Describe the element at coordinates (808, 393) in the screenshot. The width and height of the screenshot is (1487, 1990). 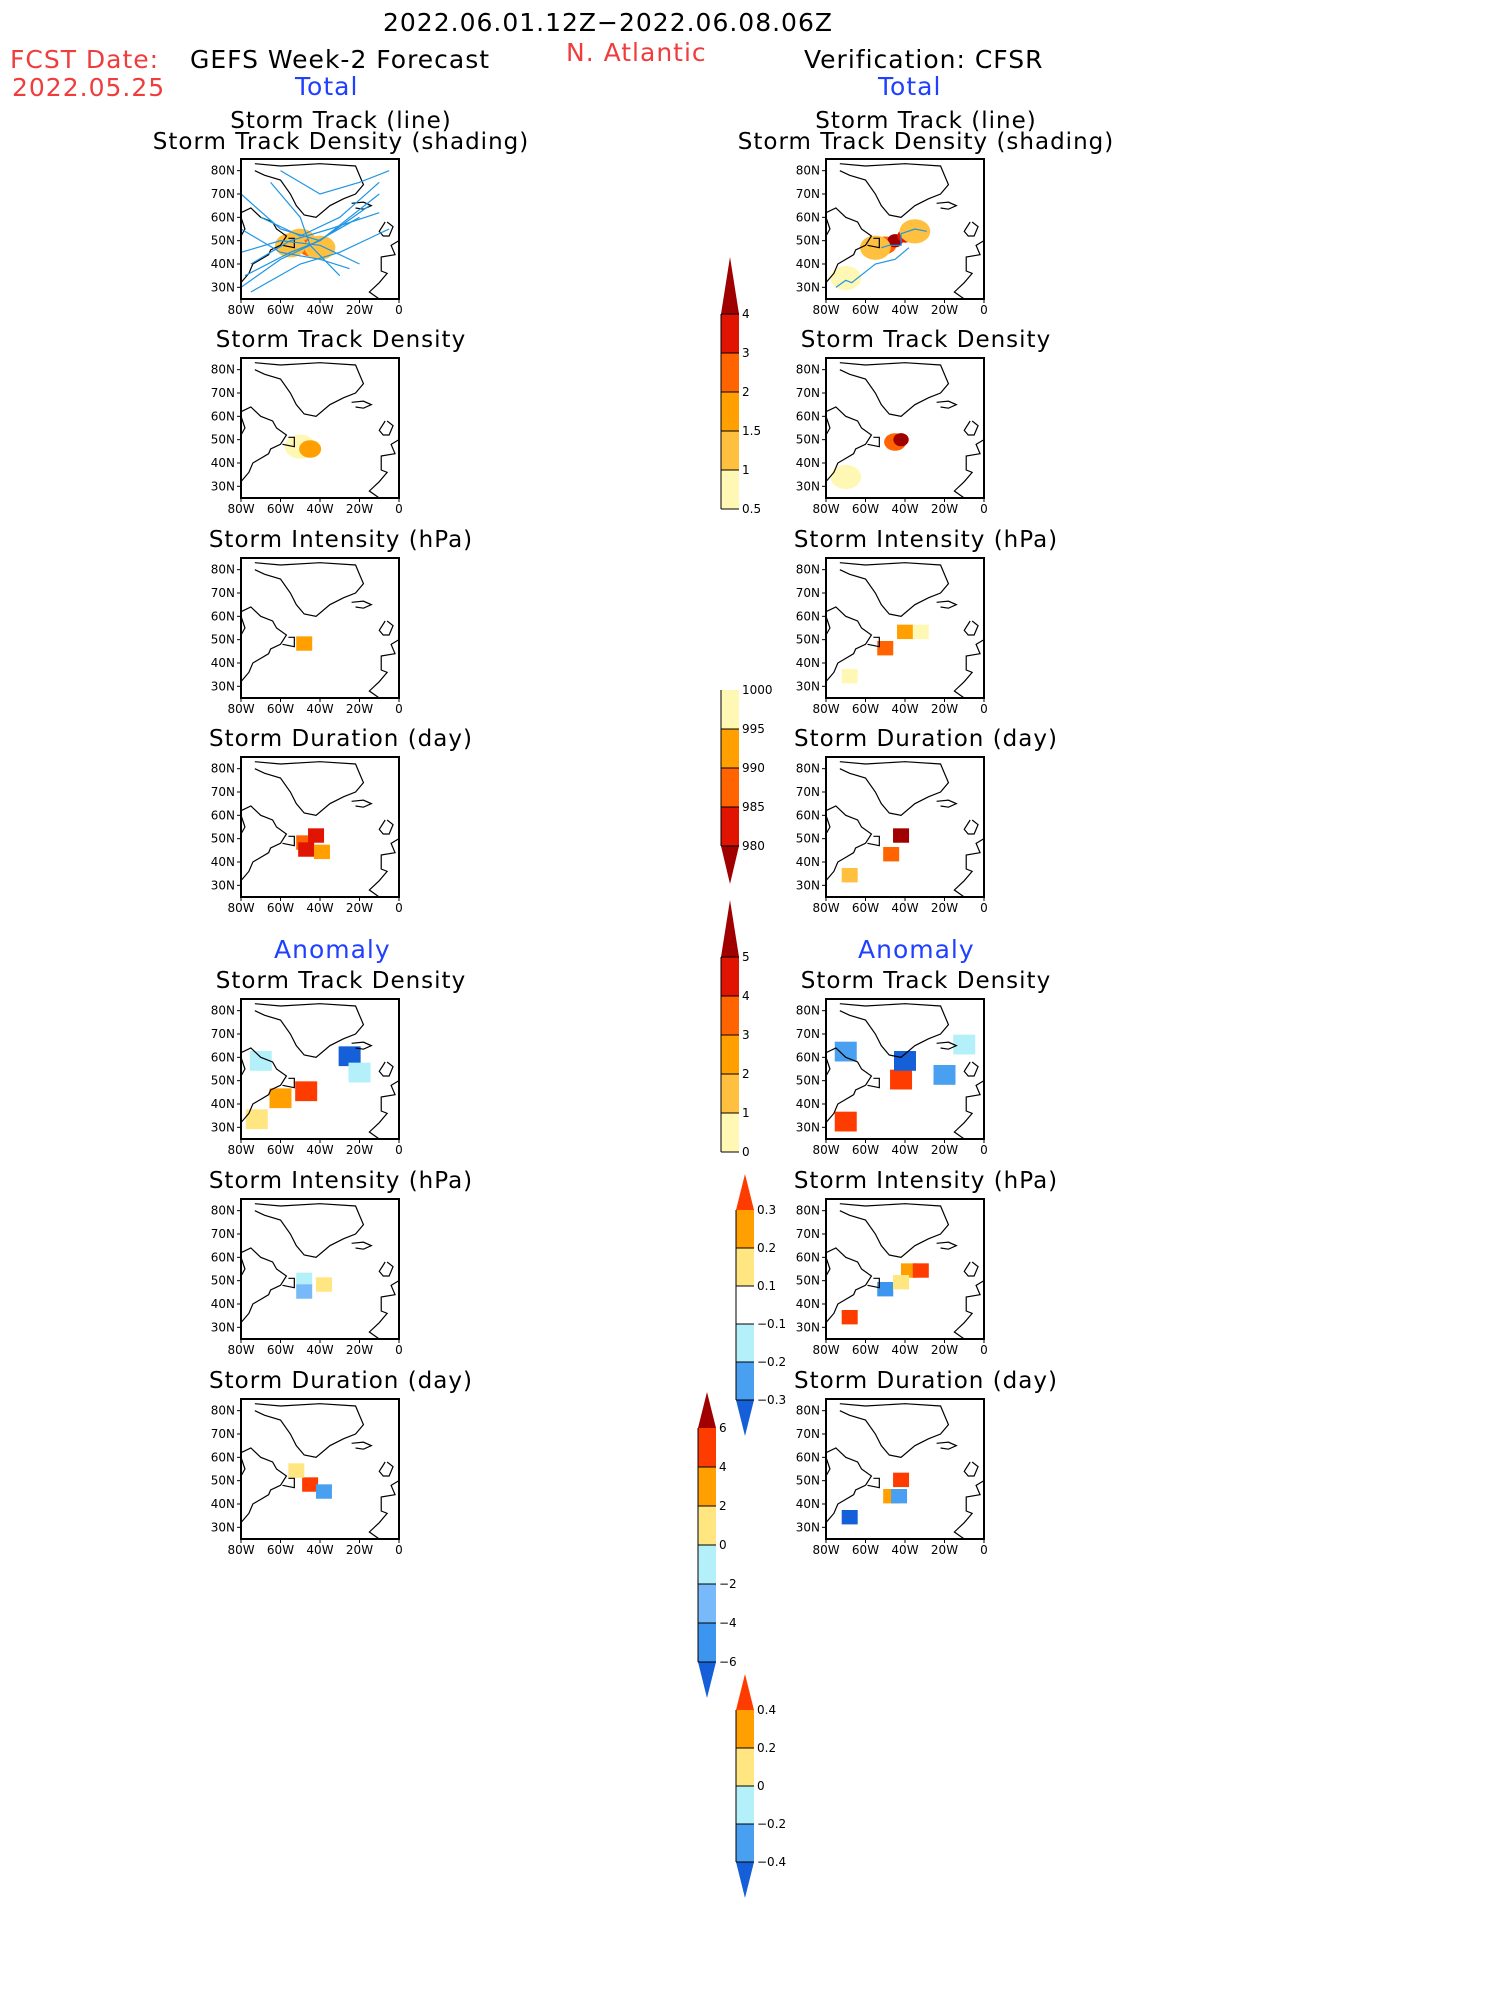
I see `lat-tick-label: 70N` at that location.